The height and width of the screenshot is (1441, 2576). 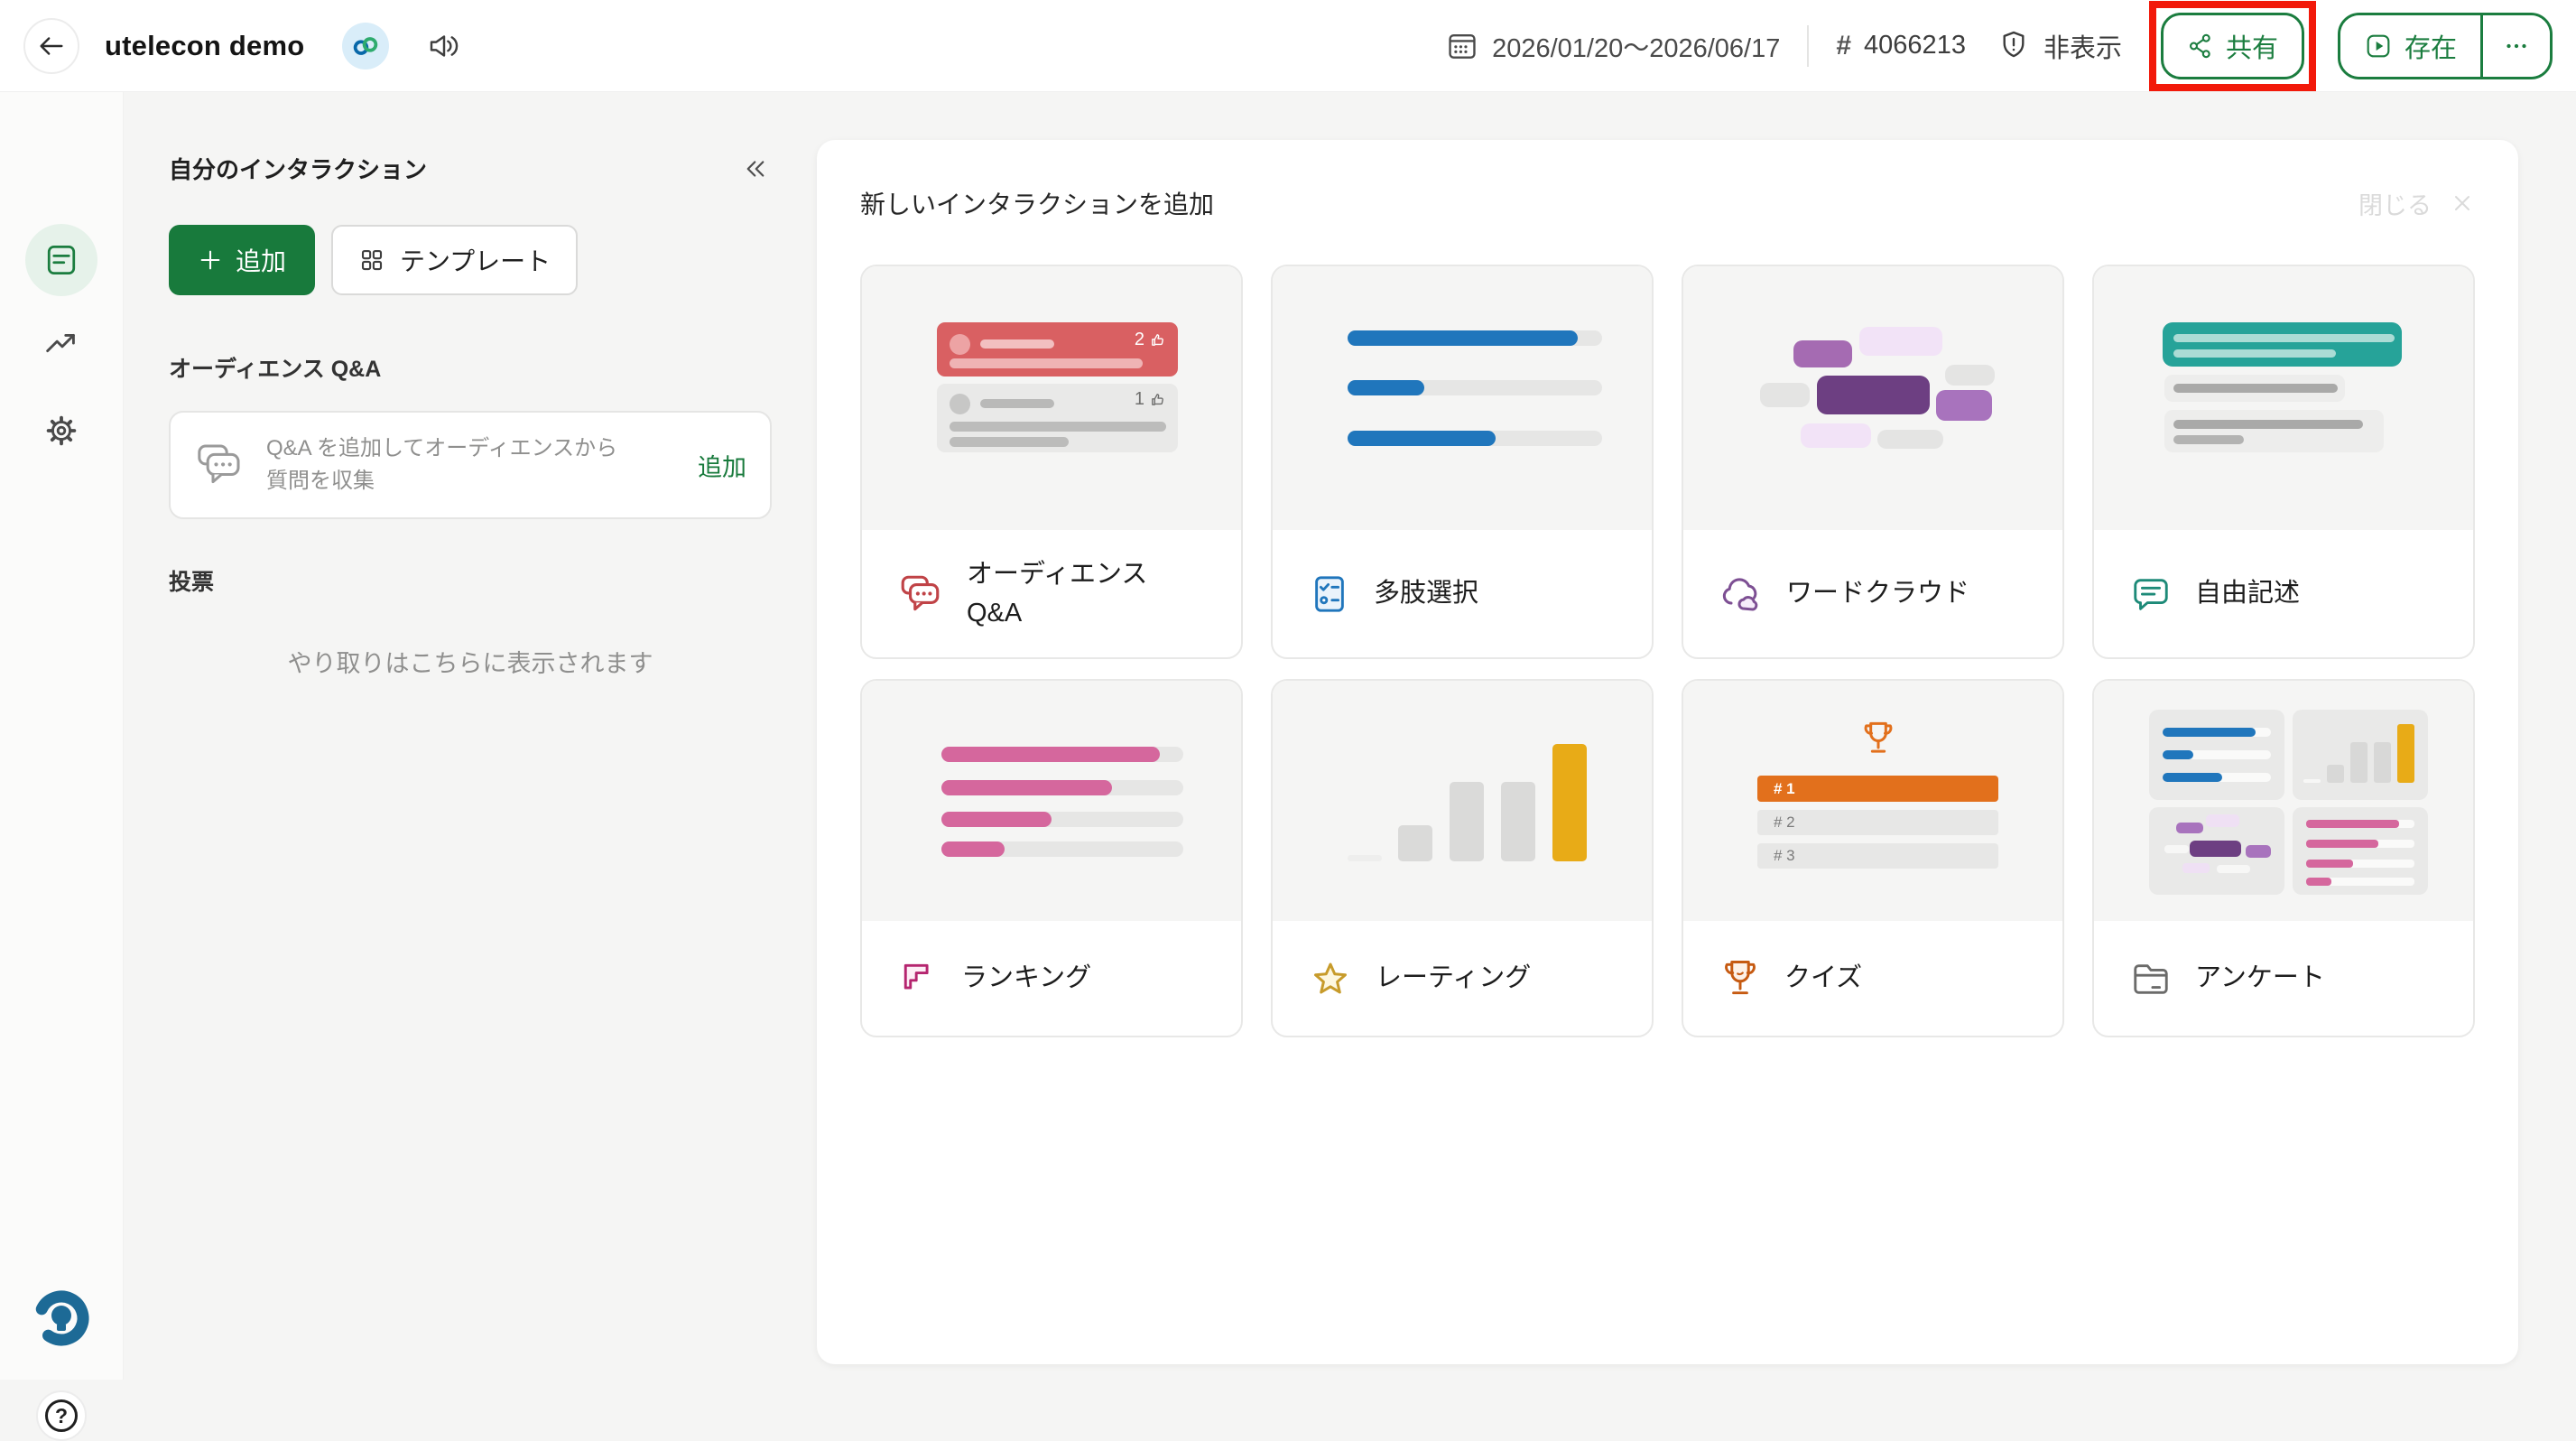 What do you see at coordinates (2395, 205) in the screenshot?
I see `close-label: 閉じる` at bounding box center [2395, 205].